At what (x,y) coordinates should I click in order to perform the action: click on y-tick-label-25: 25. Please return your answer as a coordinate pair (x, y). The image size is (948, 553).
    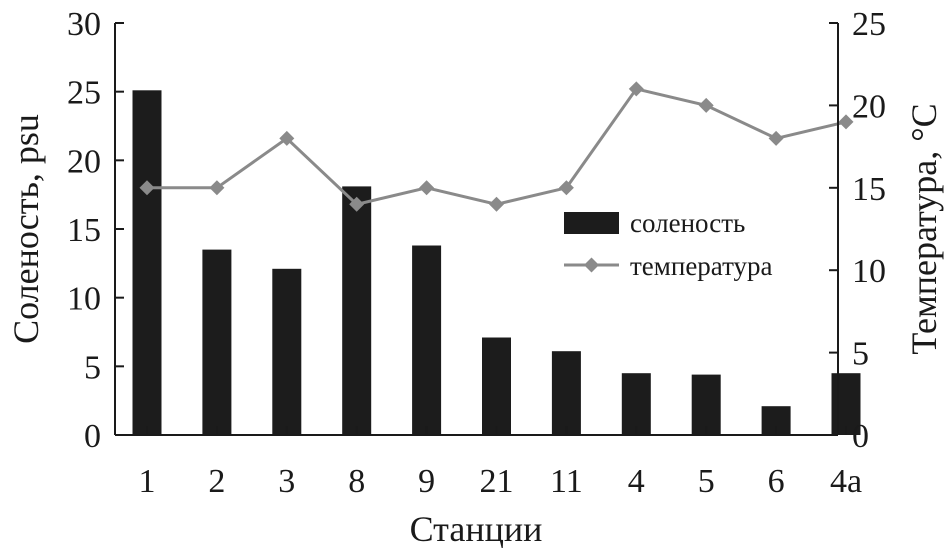
    Looking at the image, I should click on (84, 93).